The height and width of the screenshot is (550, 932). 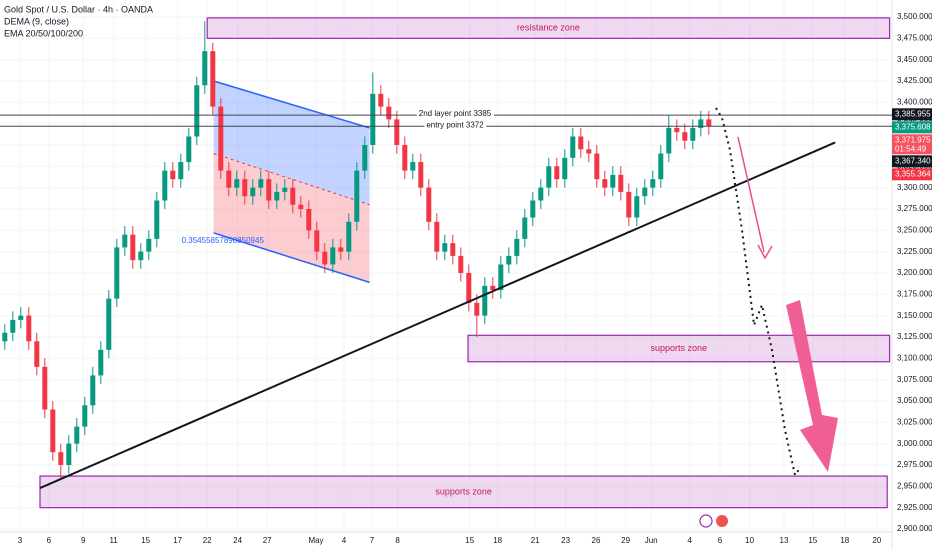 I want to click on event-icon, so click(x=706, y=521).